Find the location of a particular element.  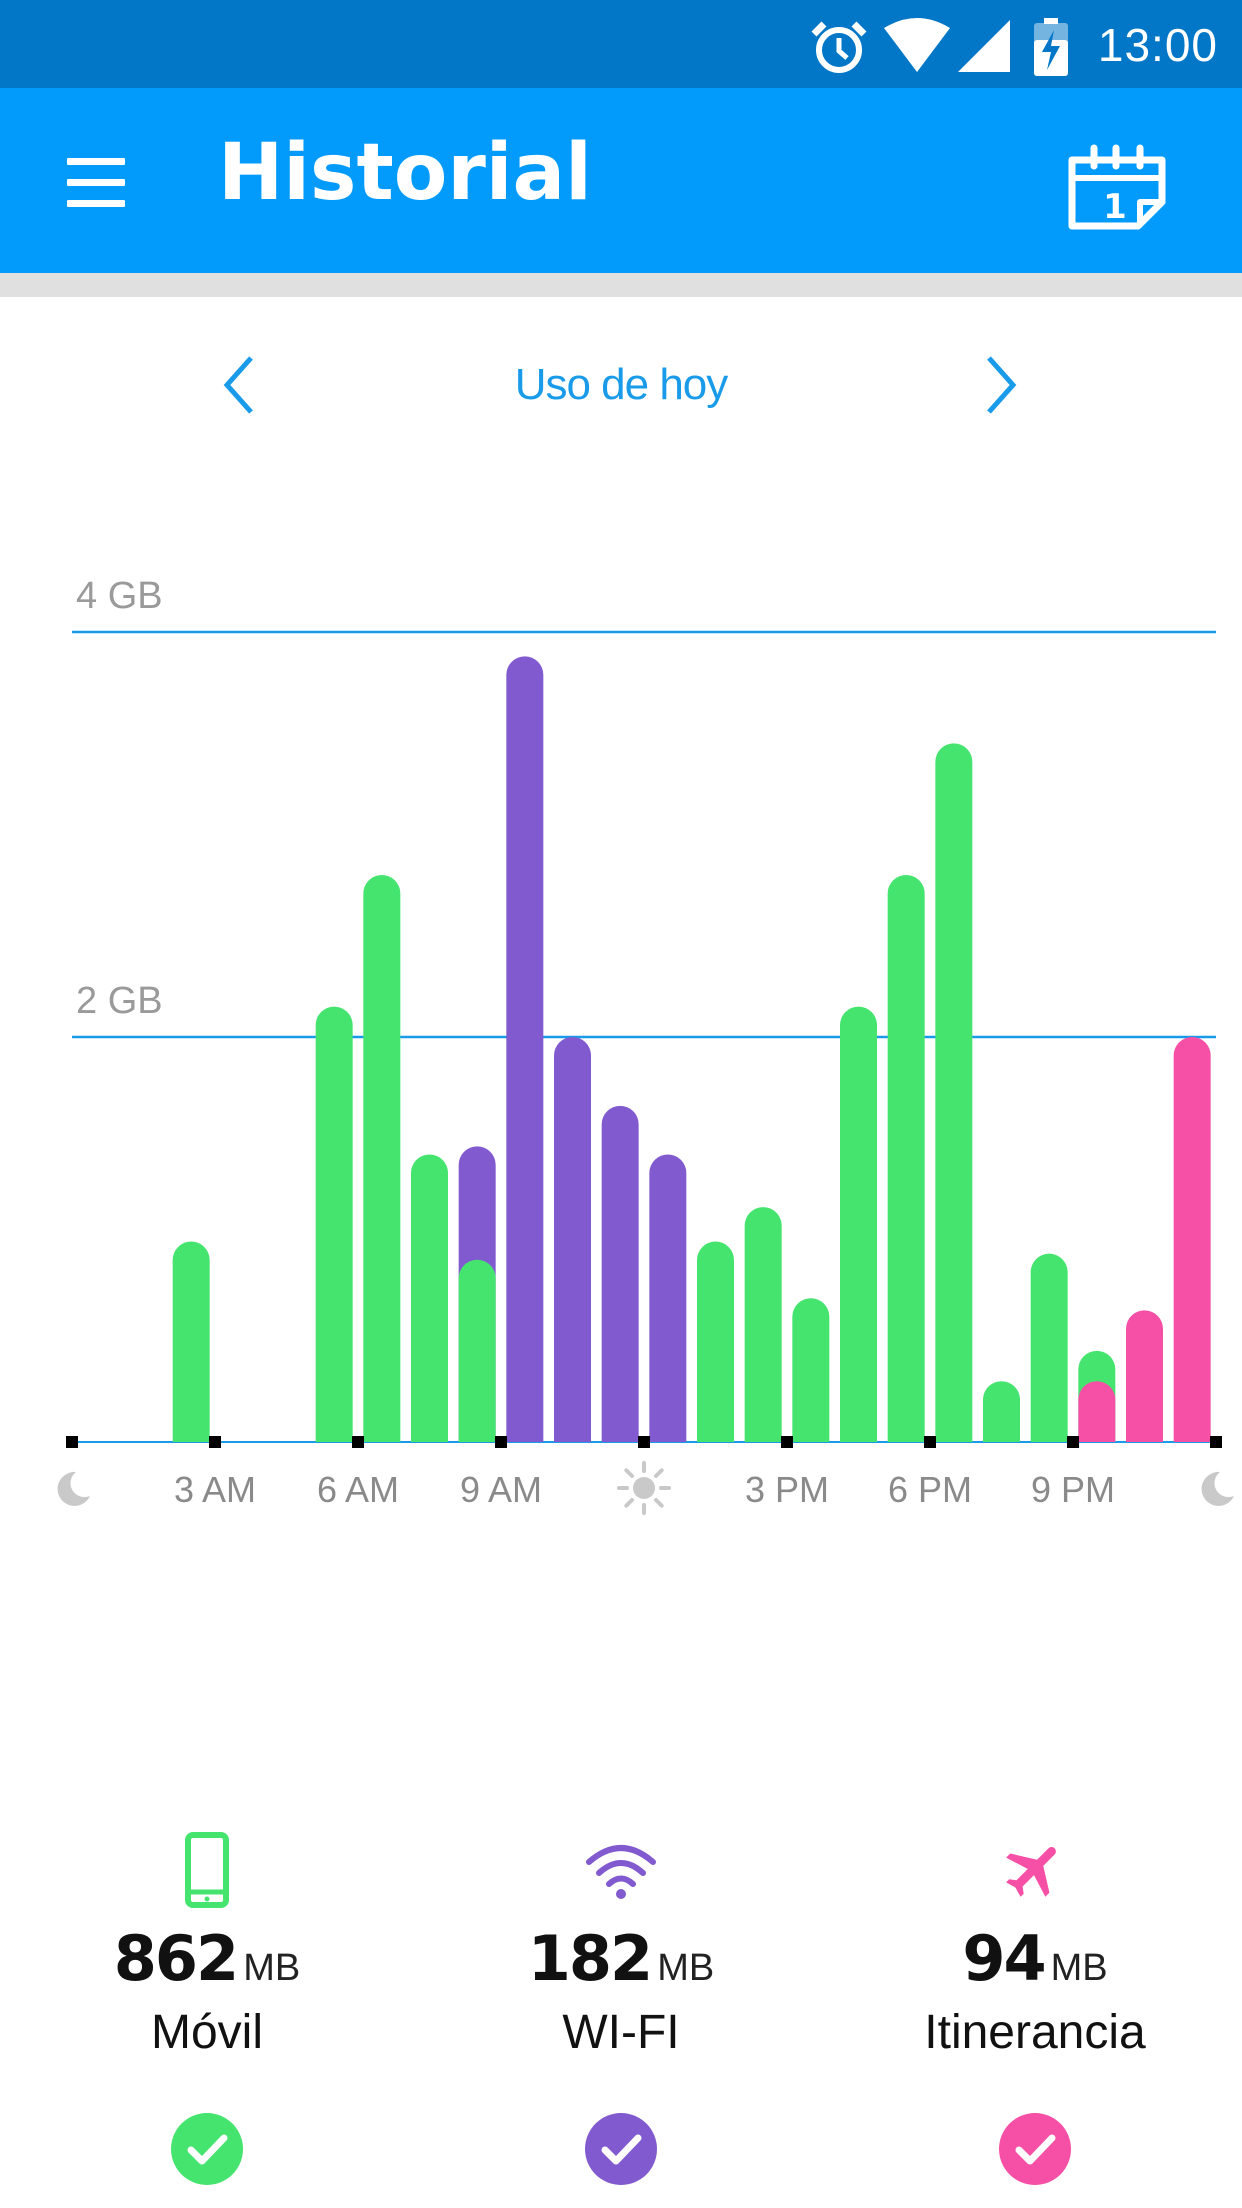

summary-itinerancia: 94 MB Itinerancia is located at coordinates (1035, 2002).